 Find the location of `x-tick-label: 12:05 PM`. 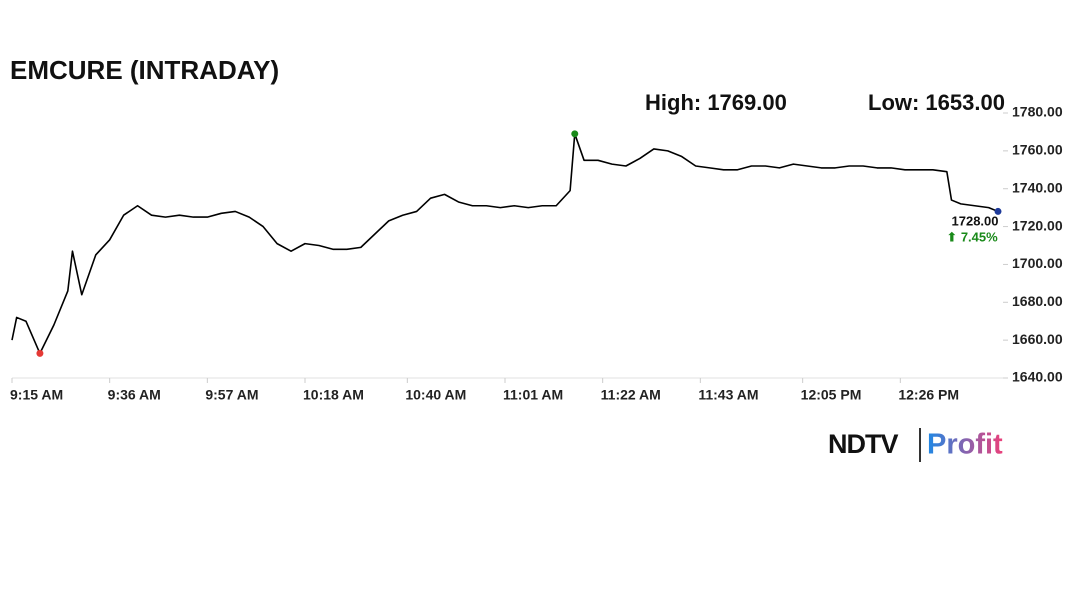

x-tick-label: 12:05 PM is located at coordinates (831, 395).